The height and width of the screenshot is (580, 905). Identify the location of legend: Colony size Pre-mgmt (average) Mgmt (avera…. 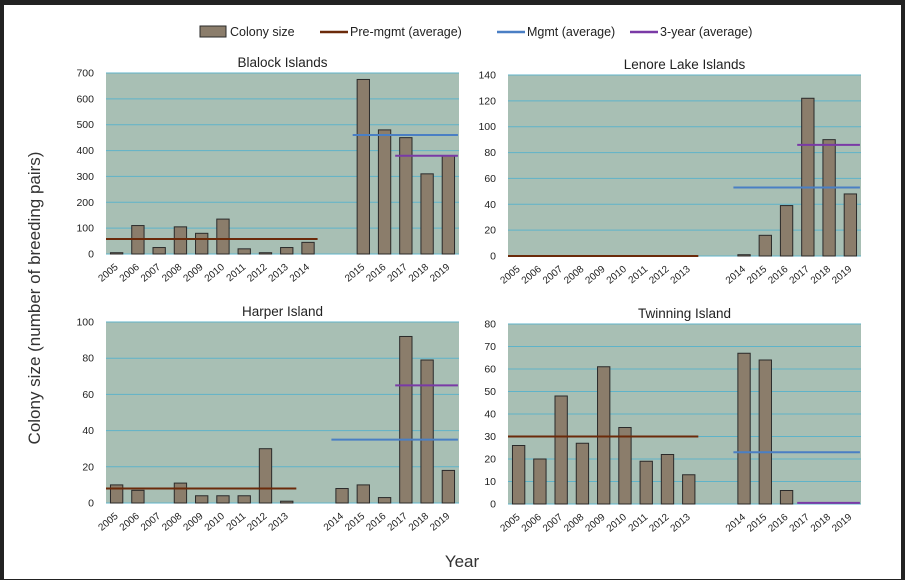
(475, 32).